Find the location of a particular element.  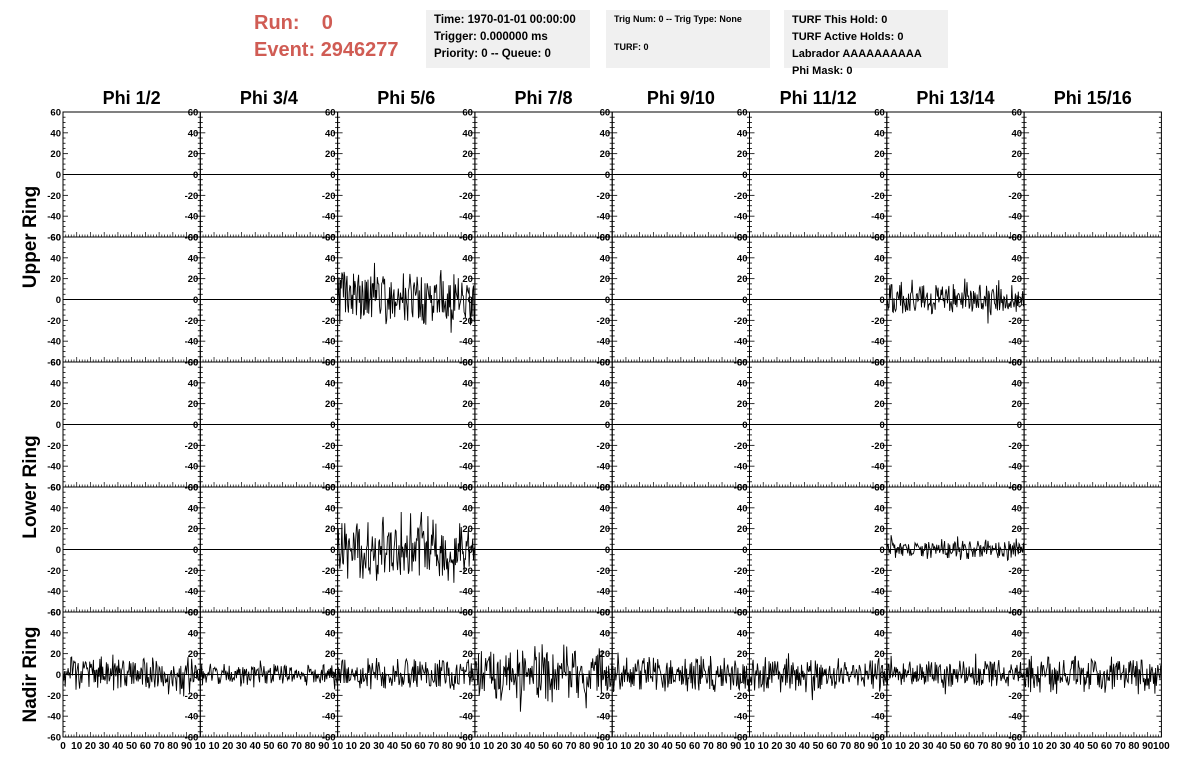

x-tick-label: 40 is located at coordinates (805, 746).